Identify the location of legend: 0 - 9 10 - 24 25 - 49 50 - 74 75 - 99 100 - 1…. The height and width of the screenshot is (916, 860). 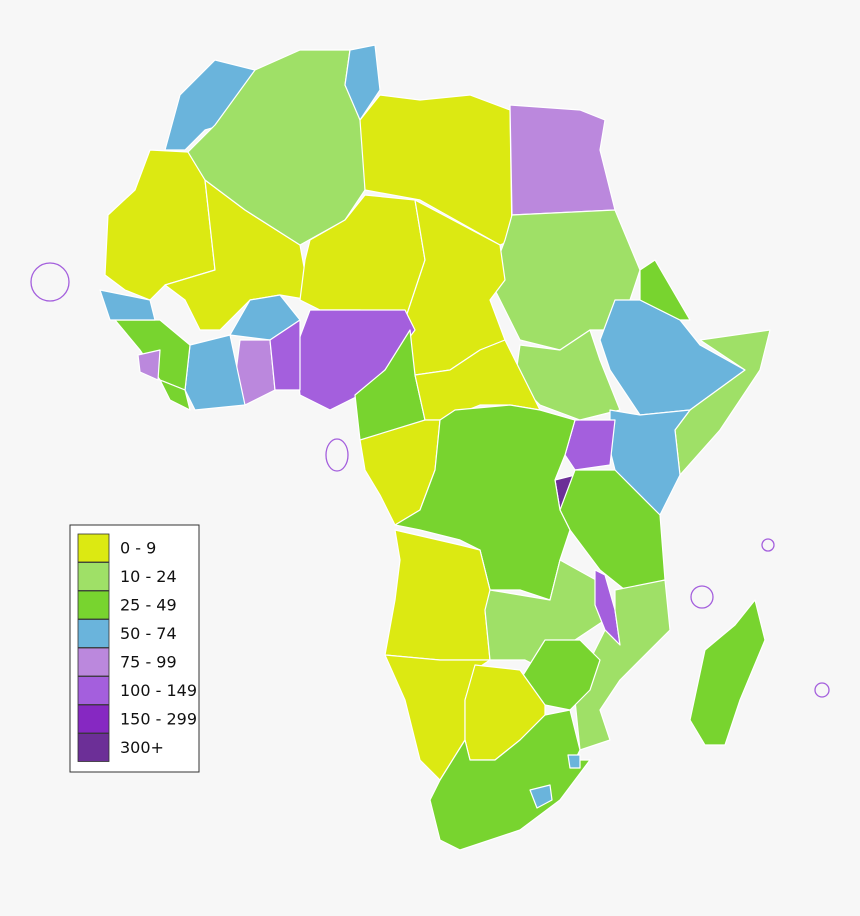
(134, 648).